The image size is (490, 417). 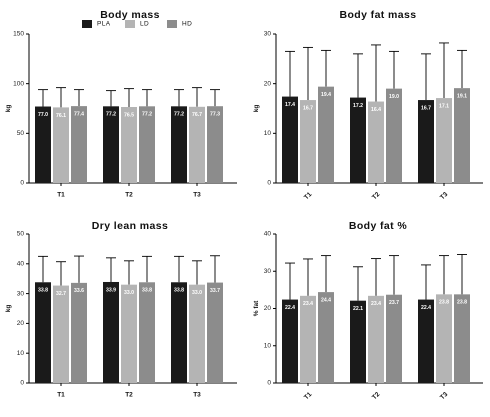 I want to click on bar-value-label: 33.9, so click(x=111, y=290).